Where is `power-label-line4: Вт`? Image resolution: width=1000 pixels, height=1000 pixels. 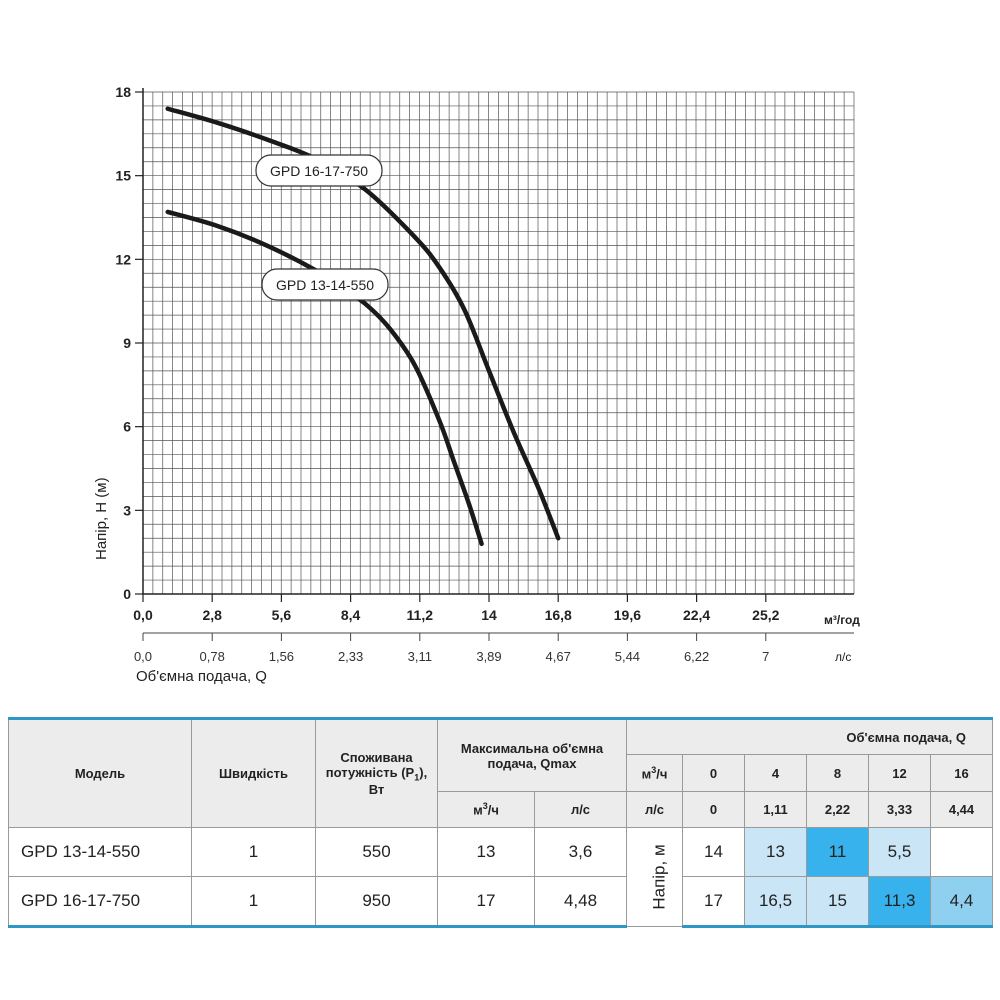 power-label-line4: Вт is located at coordinates (376, 790).